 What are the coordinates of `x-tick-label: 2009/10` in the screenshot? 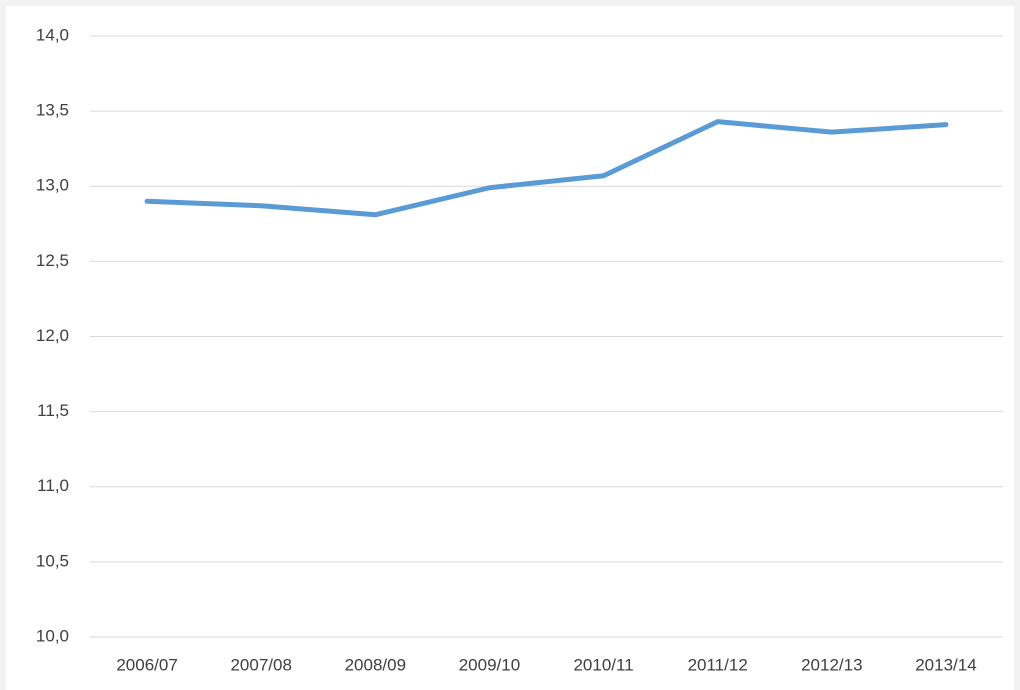 It's located at (489, 664).